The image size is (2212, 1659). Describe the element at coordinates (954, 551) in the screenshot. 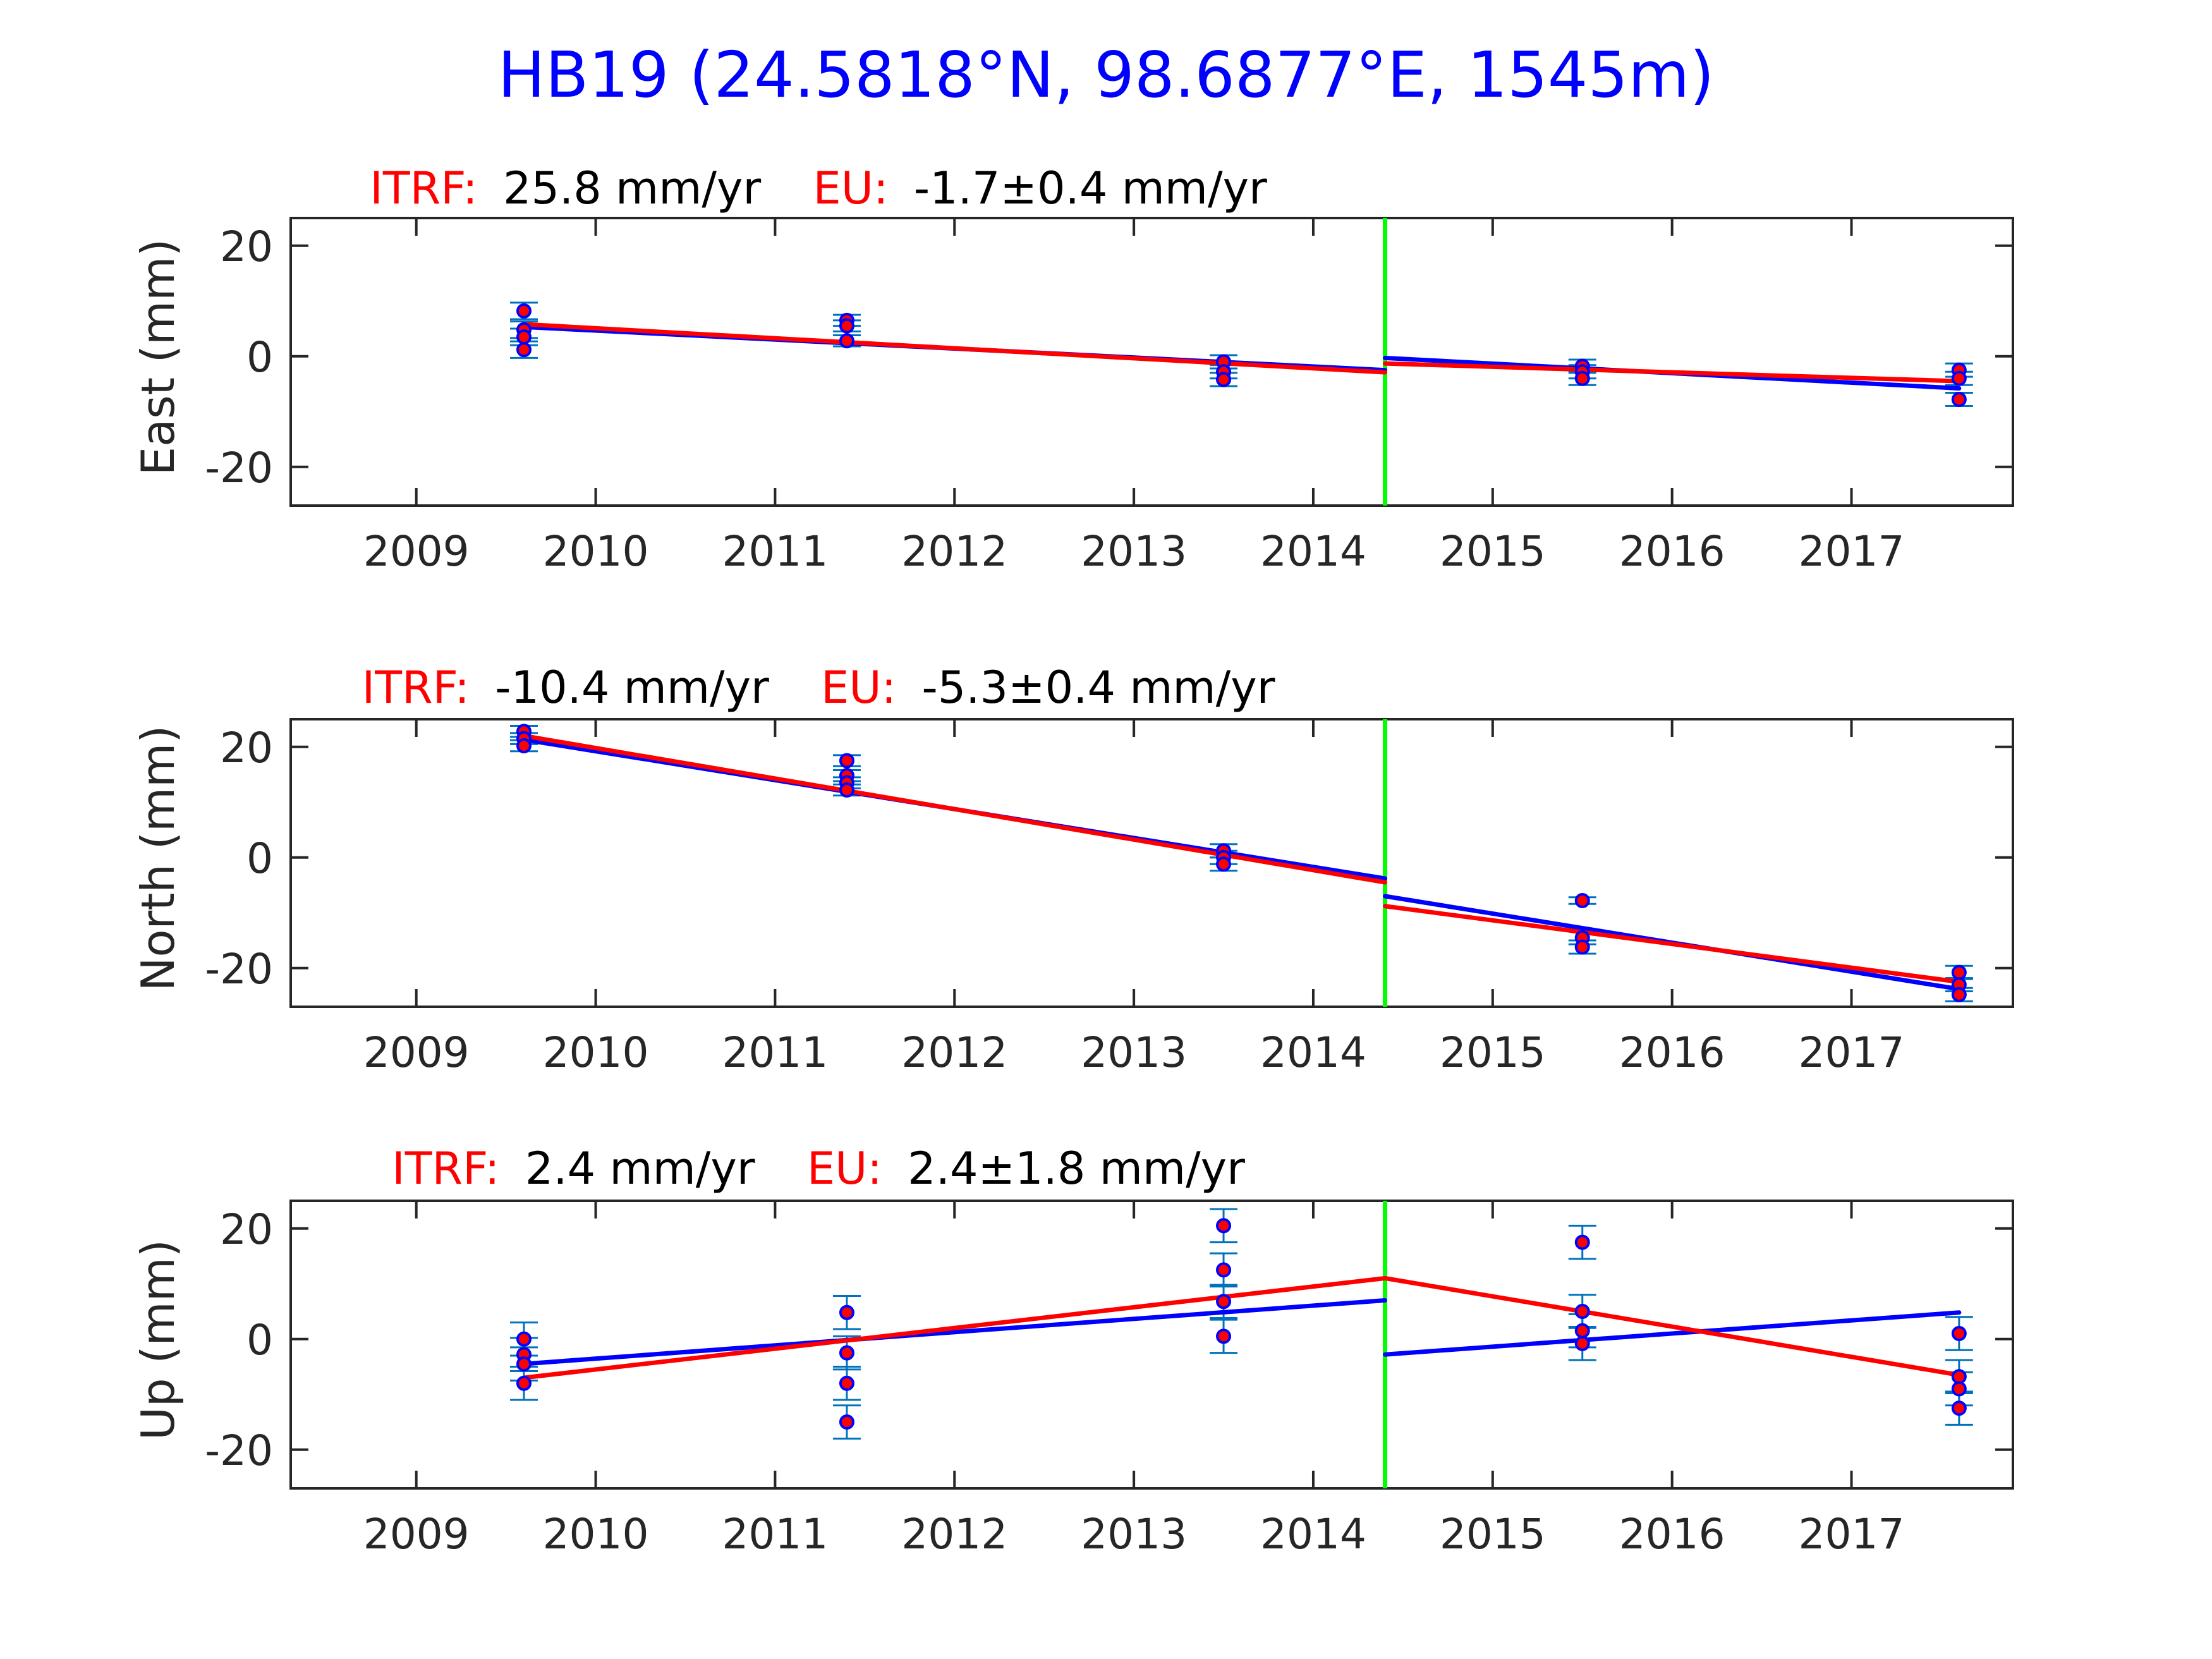

I see `east-xtick-label: 2012` at that location.